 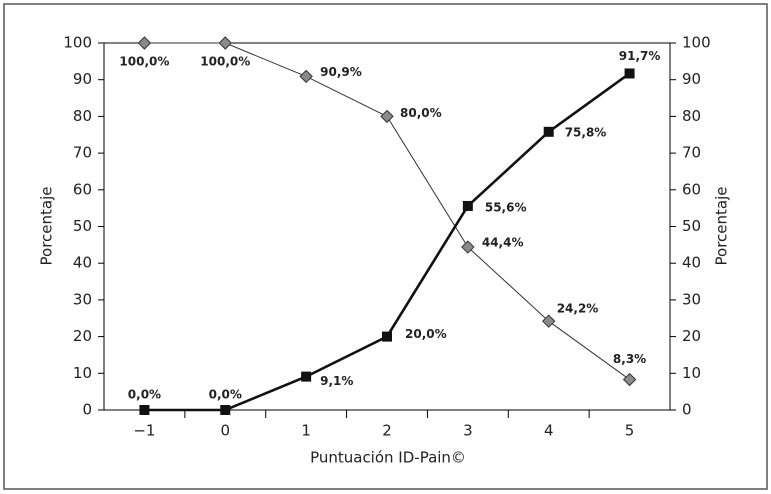 What do you see at coordinates (82, 116) in the screenshot?
I see `y-tick-label: 80` at bounding box center [82, 116].